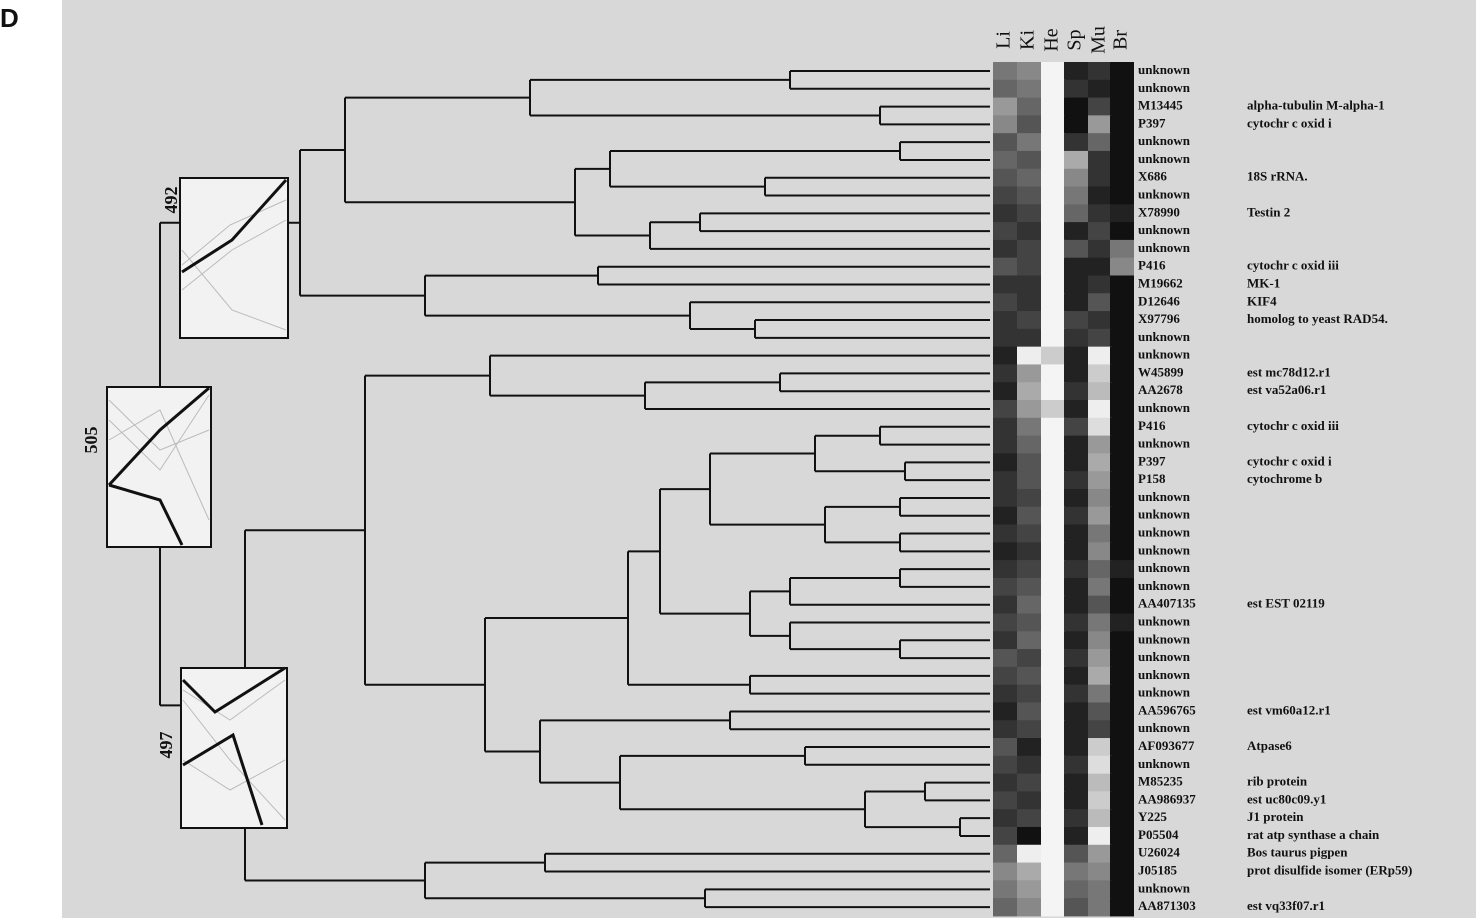 This screenshot has height=918, width=1476. What do you see at coordinates (1316, 105) in the screenshot?
I see `gene-description: alpha-tubulin M-alpha-1` at bounding box center [1316, 105].